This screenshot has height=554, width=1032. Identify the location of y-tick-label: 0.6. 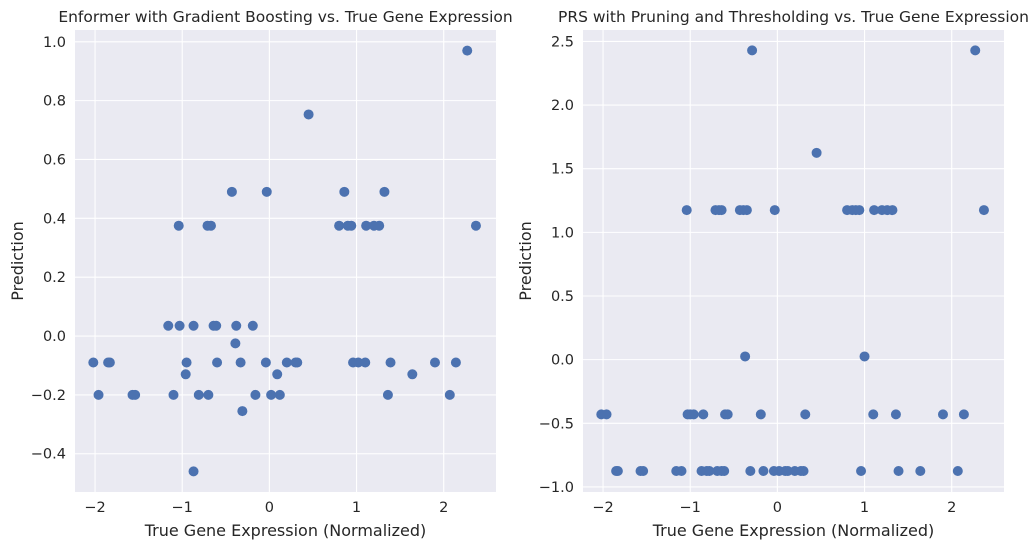
(54, 160).